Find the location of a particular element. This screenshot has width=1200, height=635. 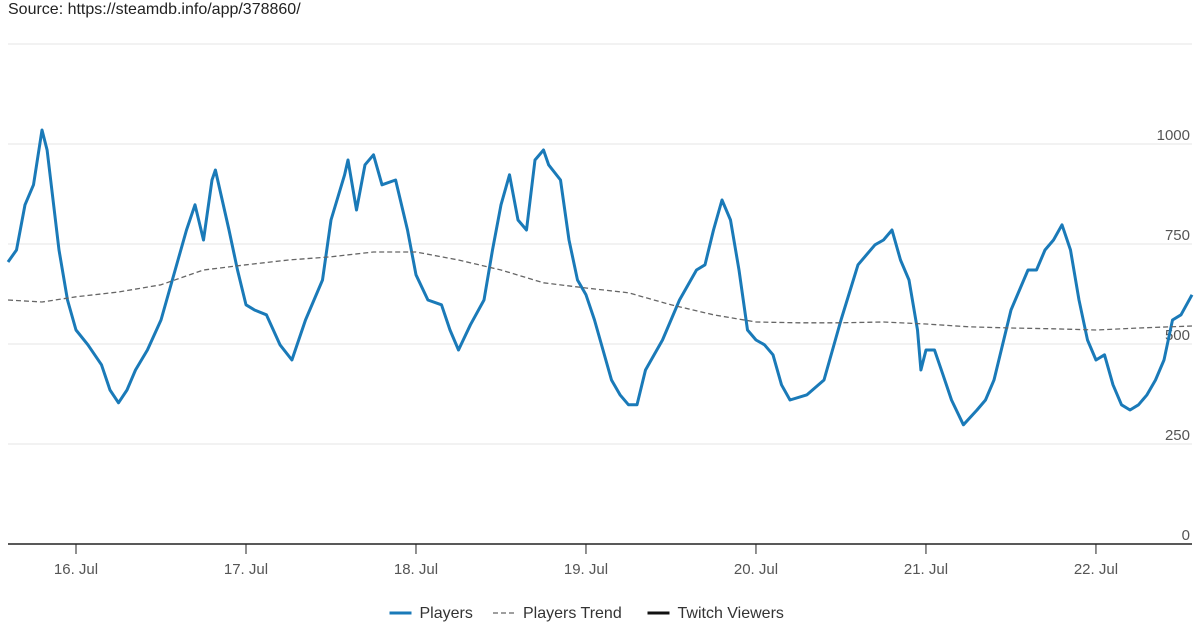

x-tick-label: 18. Jul is located at coordinates (416, 569).